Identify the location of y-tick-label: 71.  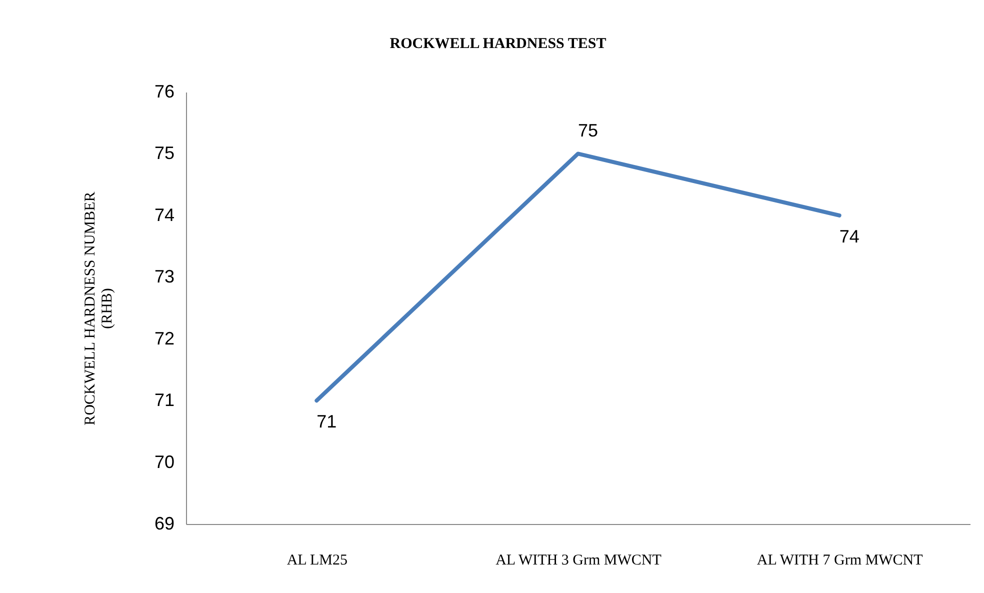
(164, 400).